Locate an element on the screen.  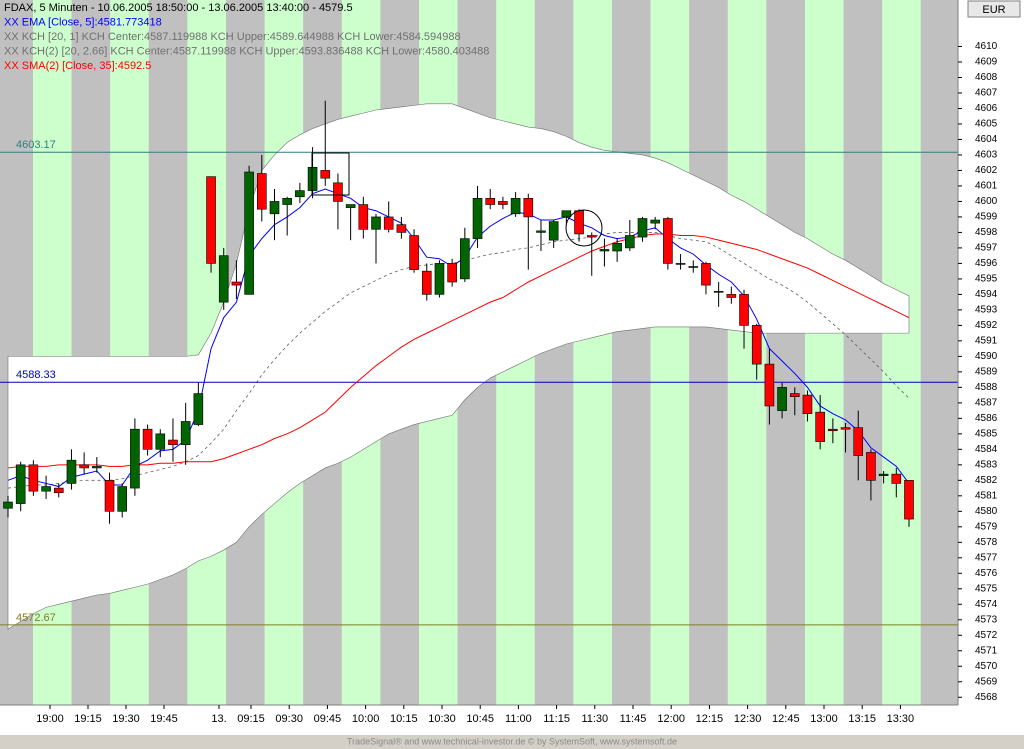
y-tick-label: 4593 is located at coordinates (986, 310).